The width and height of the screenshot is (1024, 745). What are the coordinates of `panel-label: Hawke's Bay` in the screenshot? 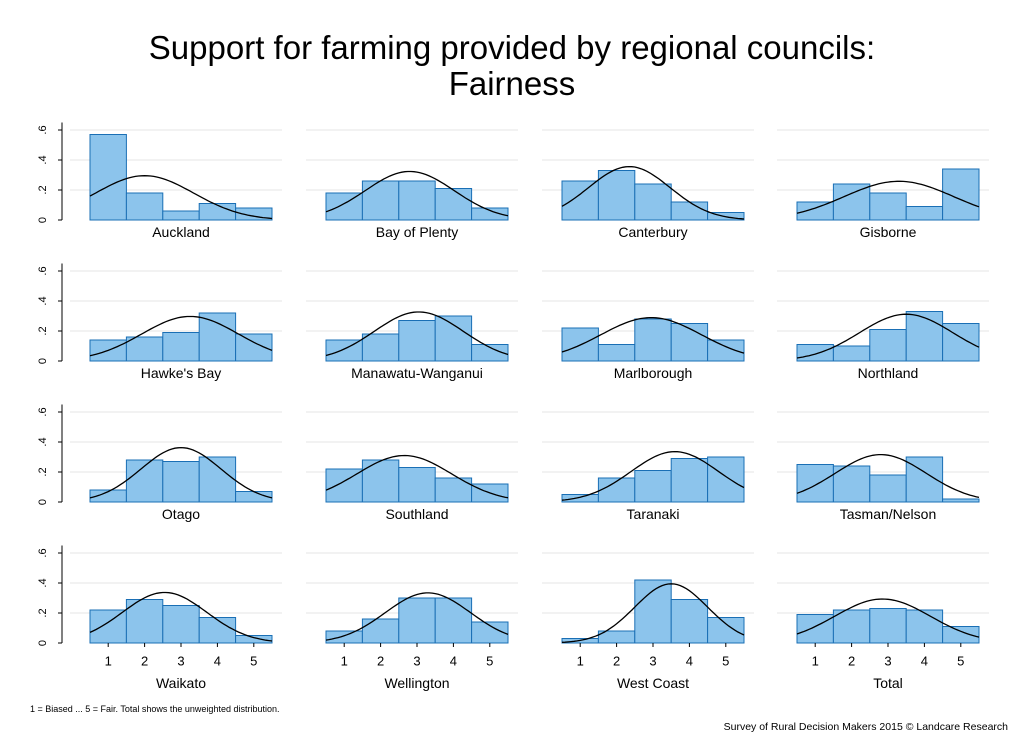 It's located at (181, 373).